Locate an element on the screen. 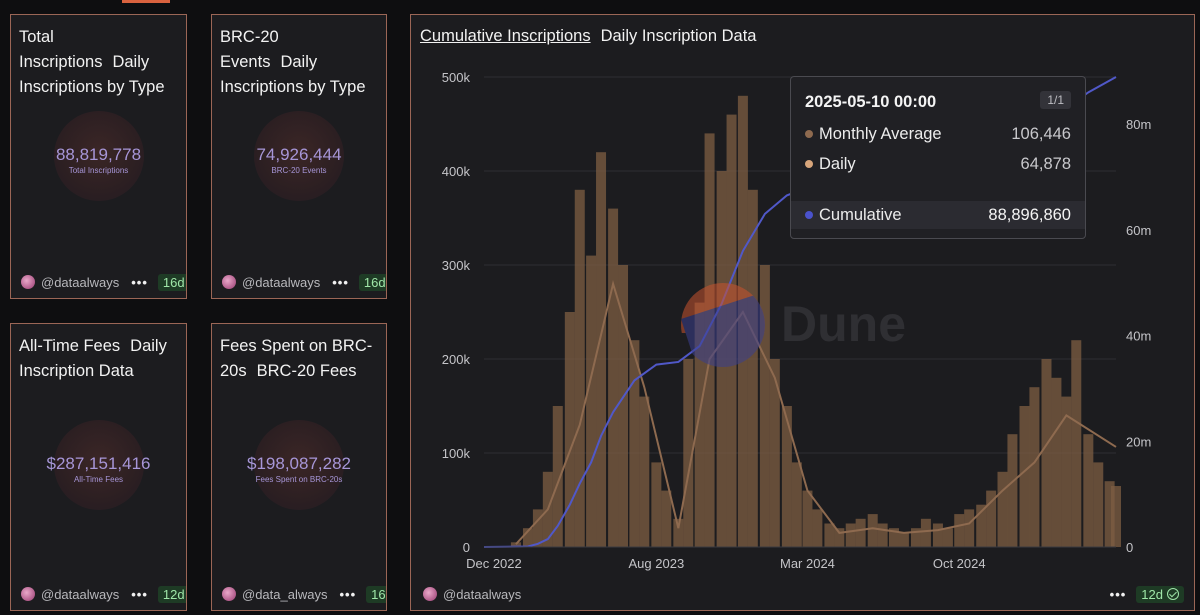 This screenshot has height=615, width=1200. tooltip-label: Daily is located at coordinates (837, 163).